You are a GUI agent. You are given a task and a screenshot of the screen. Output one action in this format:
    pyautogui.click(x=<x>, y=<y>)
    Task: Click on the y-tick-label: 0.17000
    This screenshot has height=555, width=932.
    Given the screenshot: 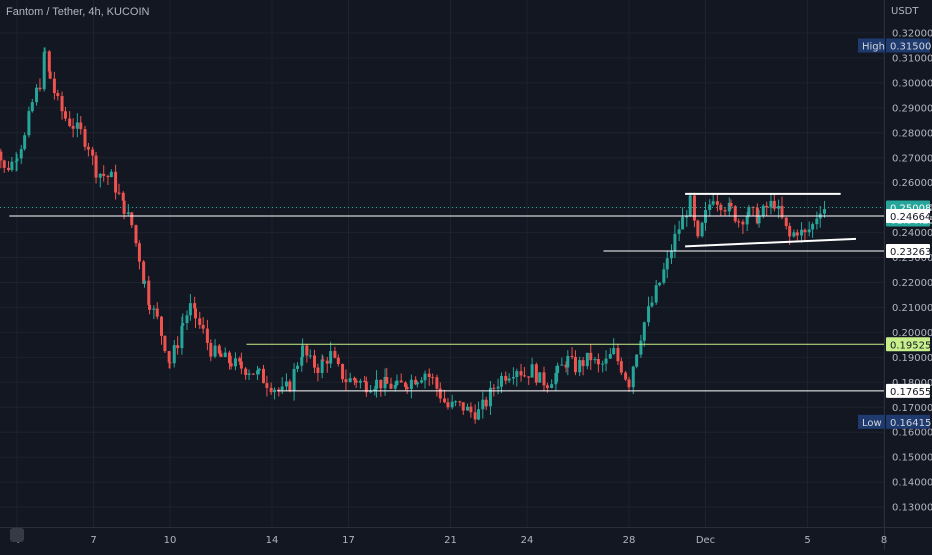 What is the action you would take?
    pyautogui.click(x=912, y=408)
    